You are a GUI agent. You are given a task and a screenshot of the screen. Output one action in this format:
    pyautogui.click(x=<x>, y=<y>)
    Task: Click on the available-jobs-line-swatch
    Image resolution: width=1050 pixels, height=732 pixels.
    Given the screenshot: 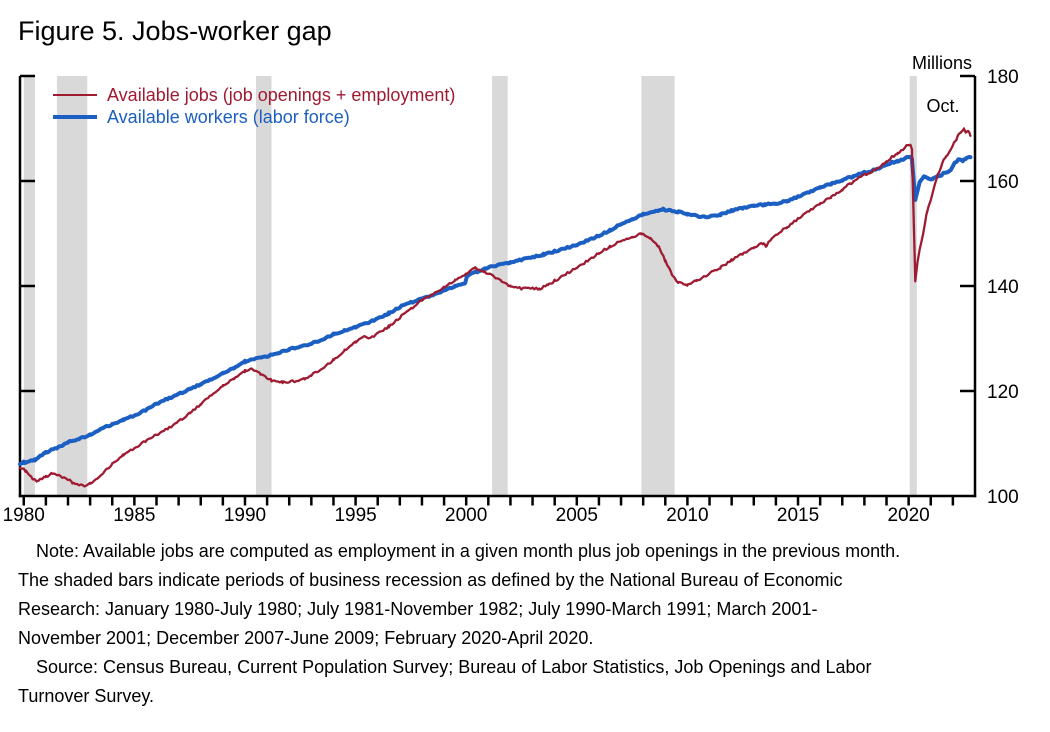 What is the action you would take?
    pyautogui.click(x=75, y=95)
    